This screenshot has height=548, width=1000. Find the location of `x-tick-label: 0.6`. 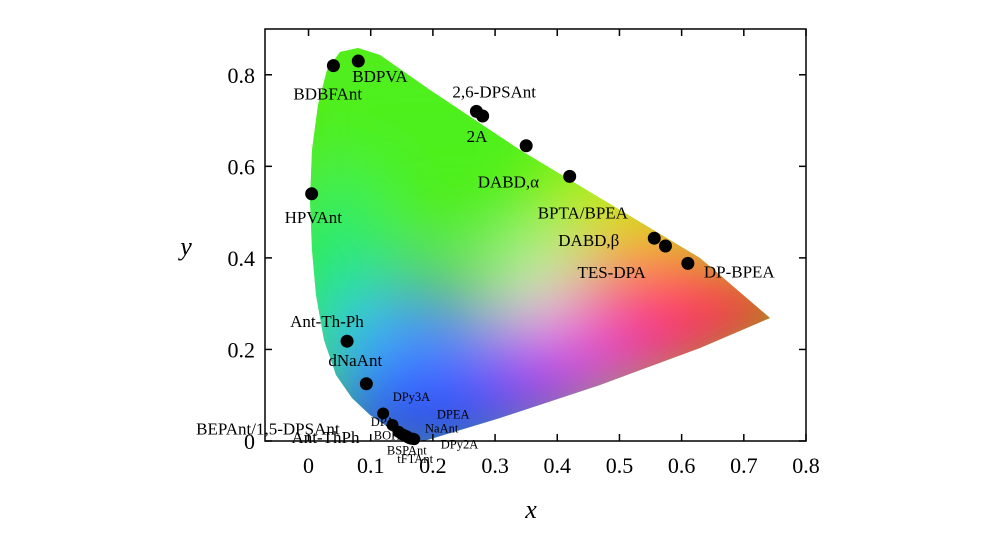

x-tick-label: 0.6 is located at coordinates (682, 465).